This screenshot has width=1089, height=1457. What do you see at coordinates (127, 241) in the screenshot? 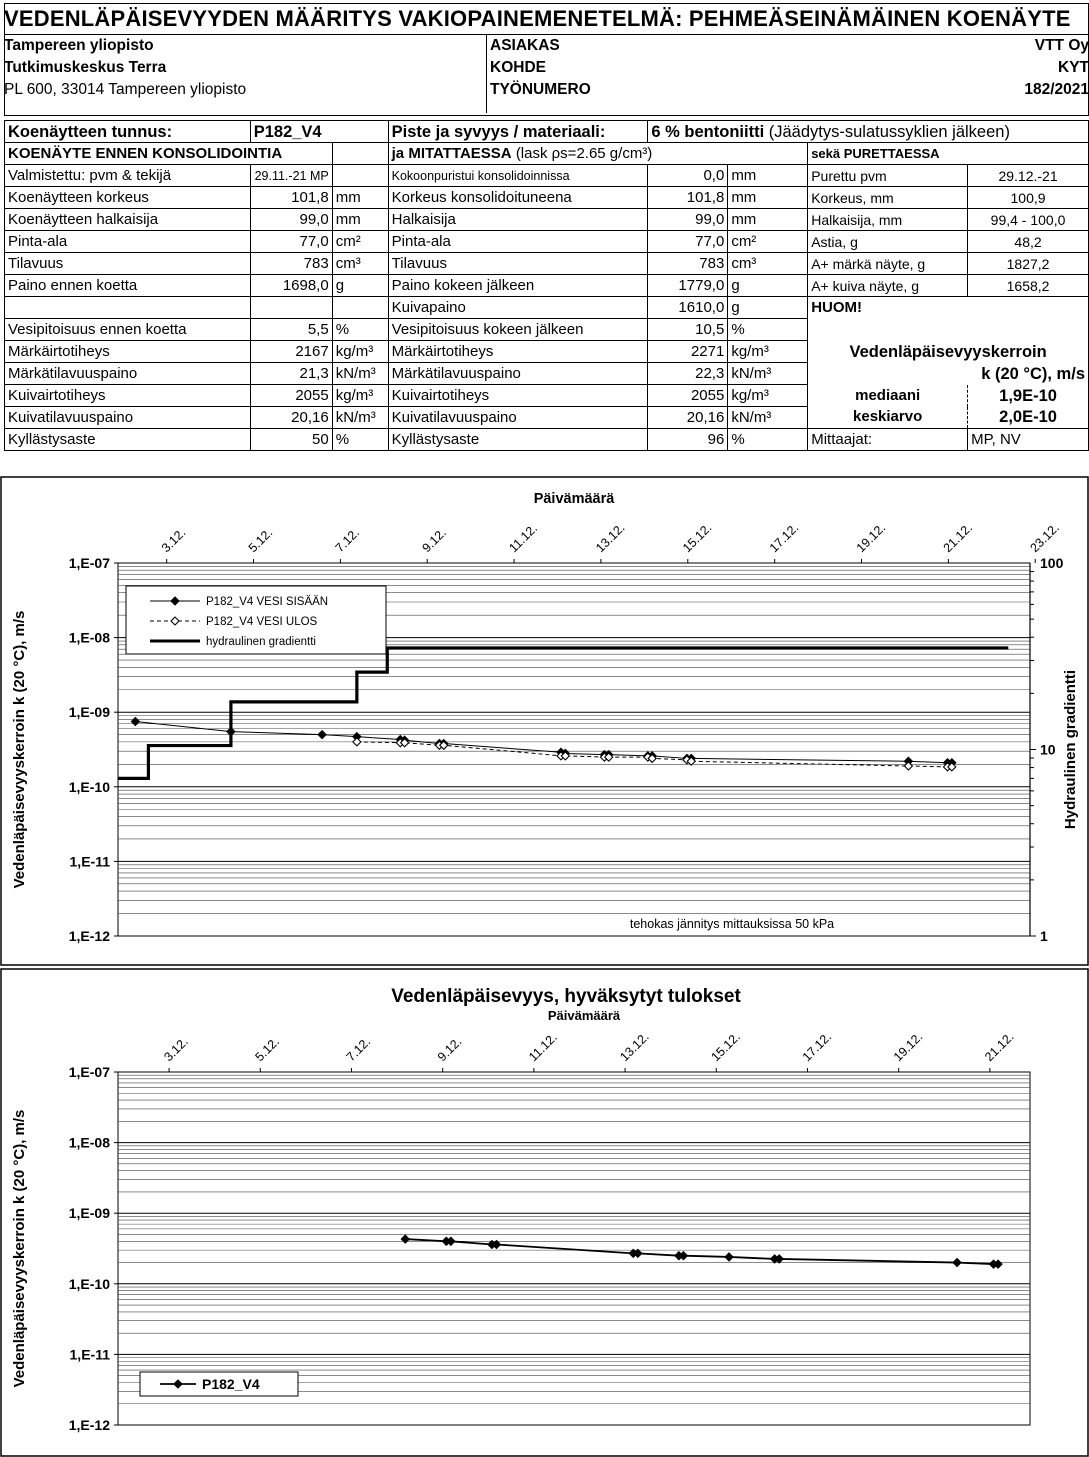
I see `before-label: Pinta-ala` at bounding box center [127, 241].